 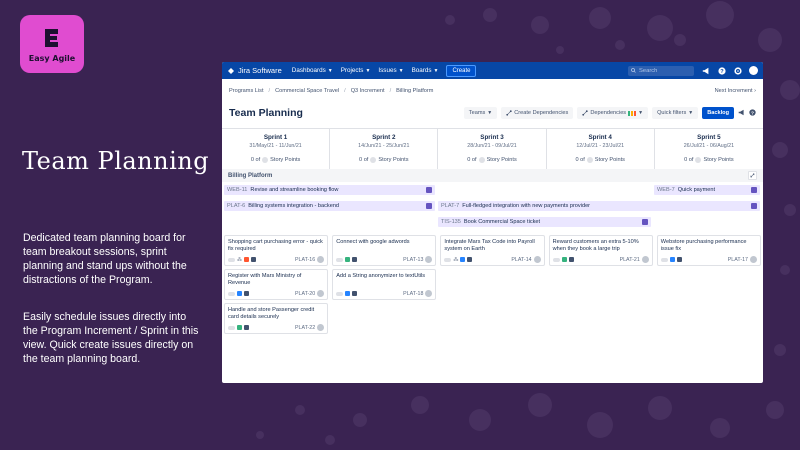 I want to click on feature-bar: TIS-135 Book Commercial Space ticket, so click(x=544, y=222).